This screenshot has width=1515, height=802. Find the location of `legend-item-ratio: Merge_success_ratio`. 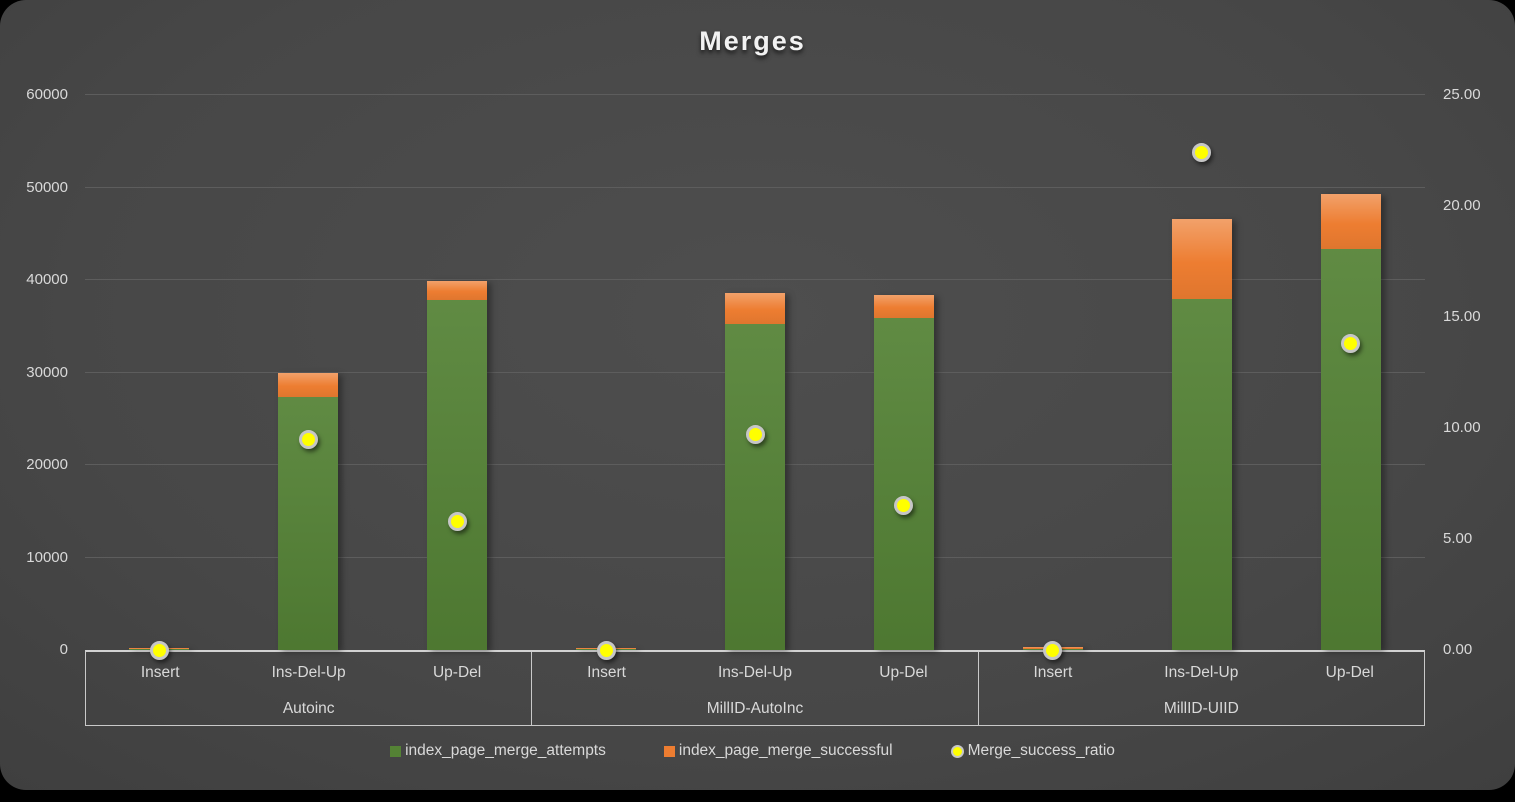

legend-item-ratio: Merge_success_ratio is located at coordinates (1032, 751).